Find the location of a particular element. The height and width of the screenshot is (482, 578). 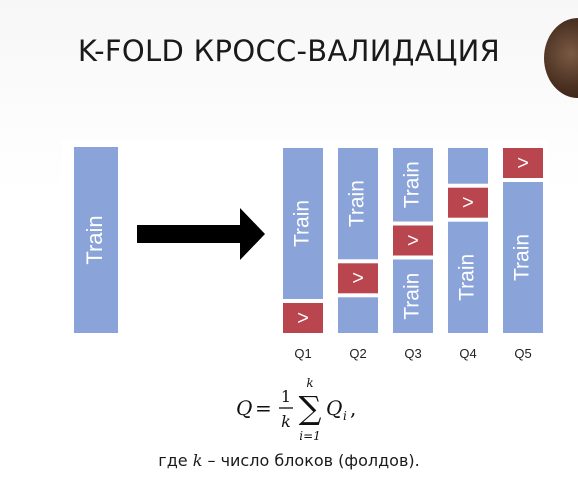

fold-Q1-validation is located at coordinates (303, 318).